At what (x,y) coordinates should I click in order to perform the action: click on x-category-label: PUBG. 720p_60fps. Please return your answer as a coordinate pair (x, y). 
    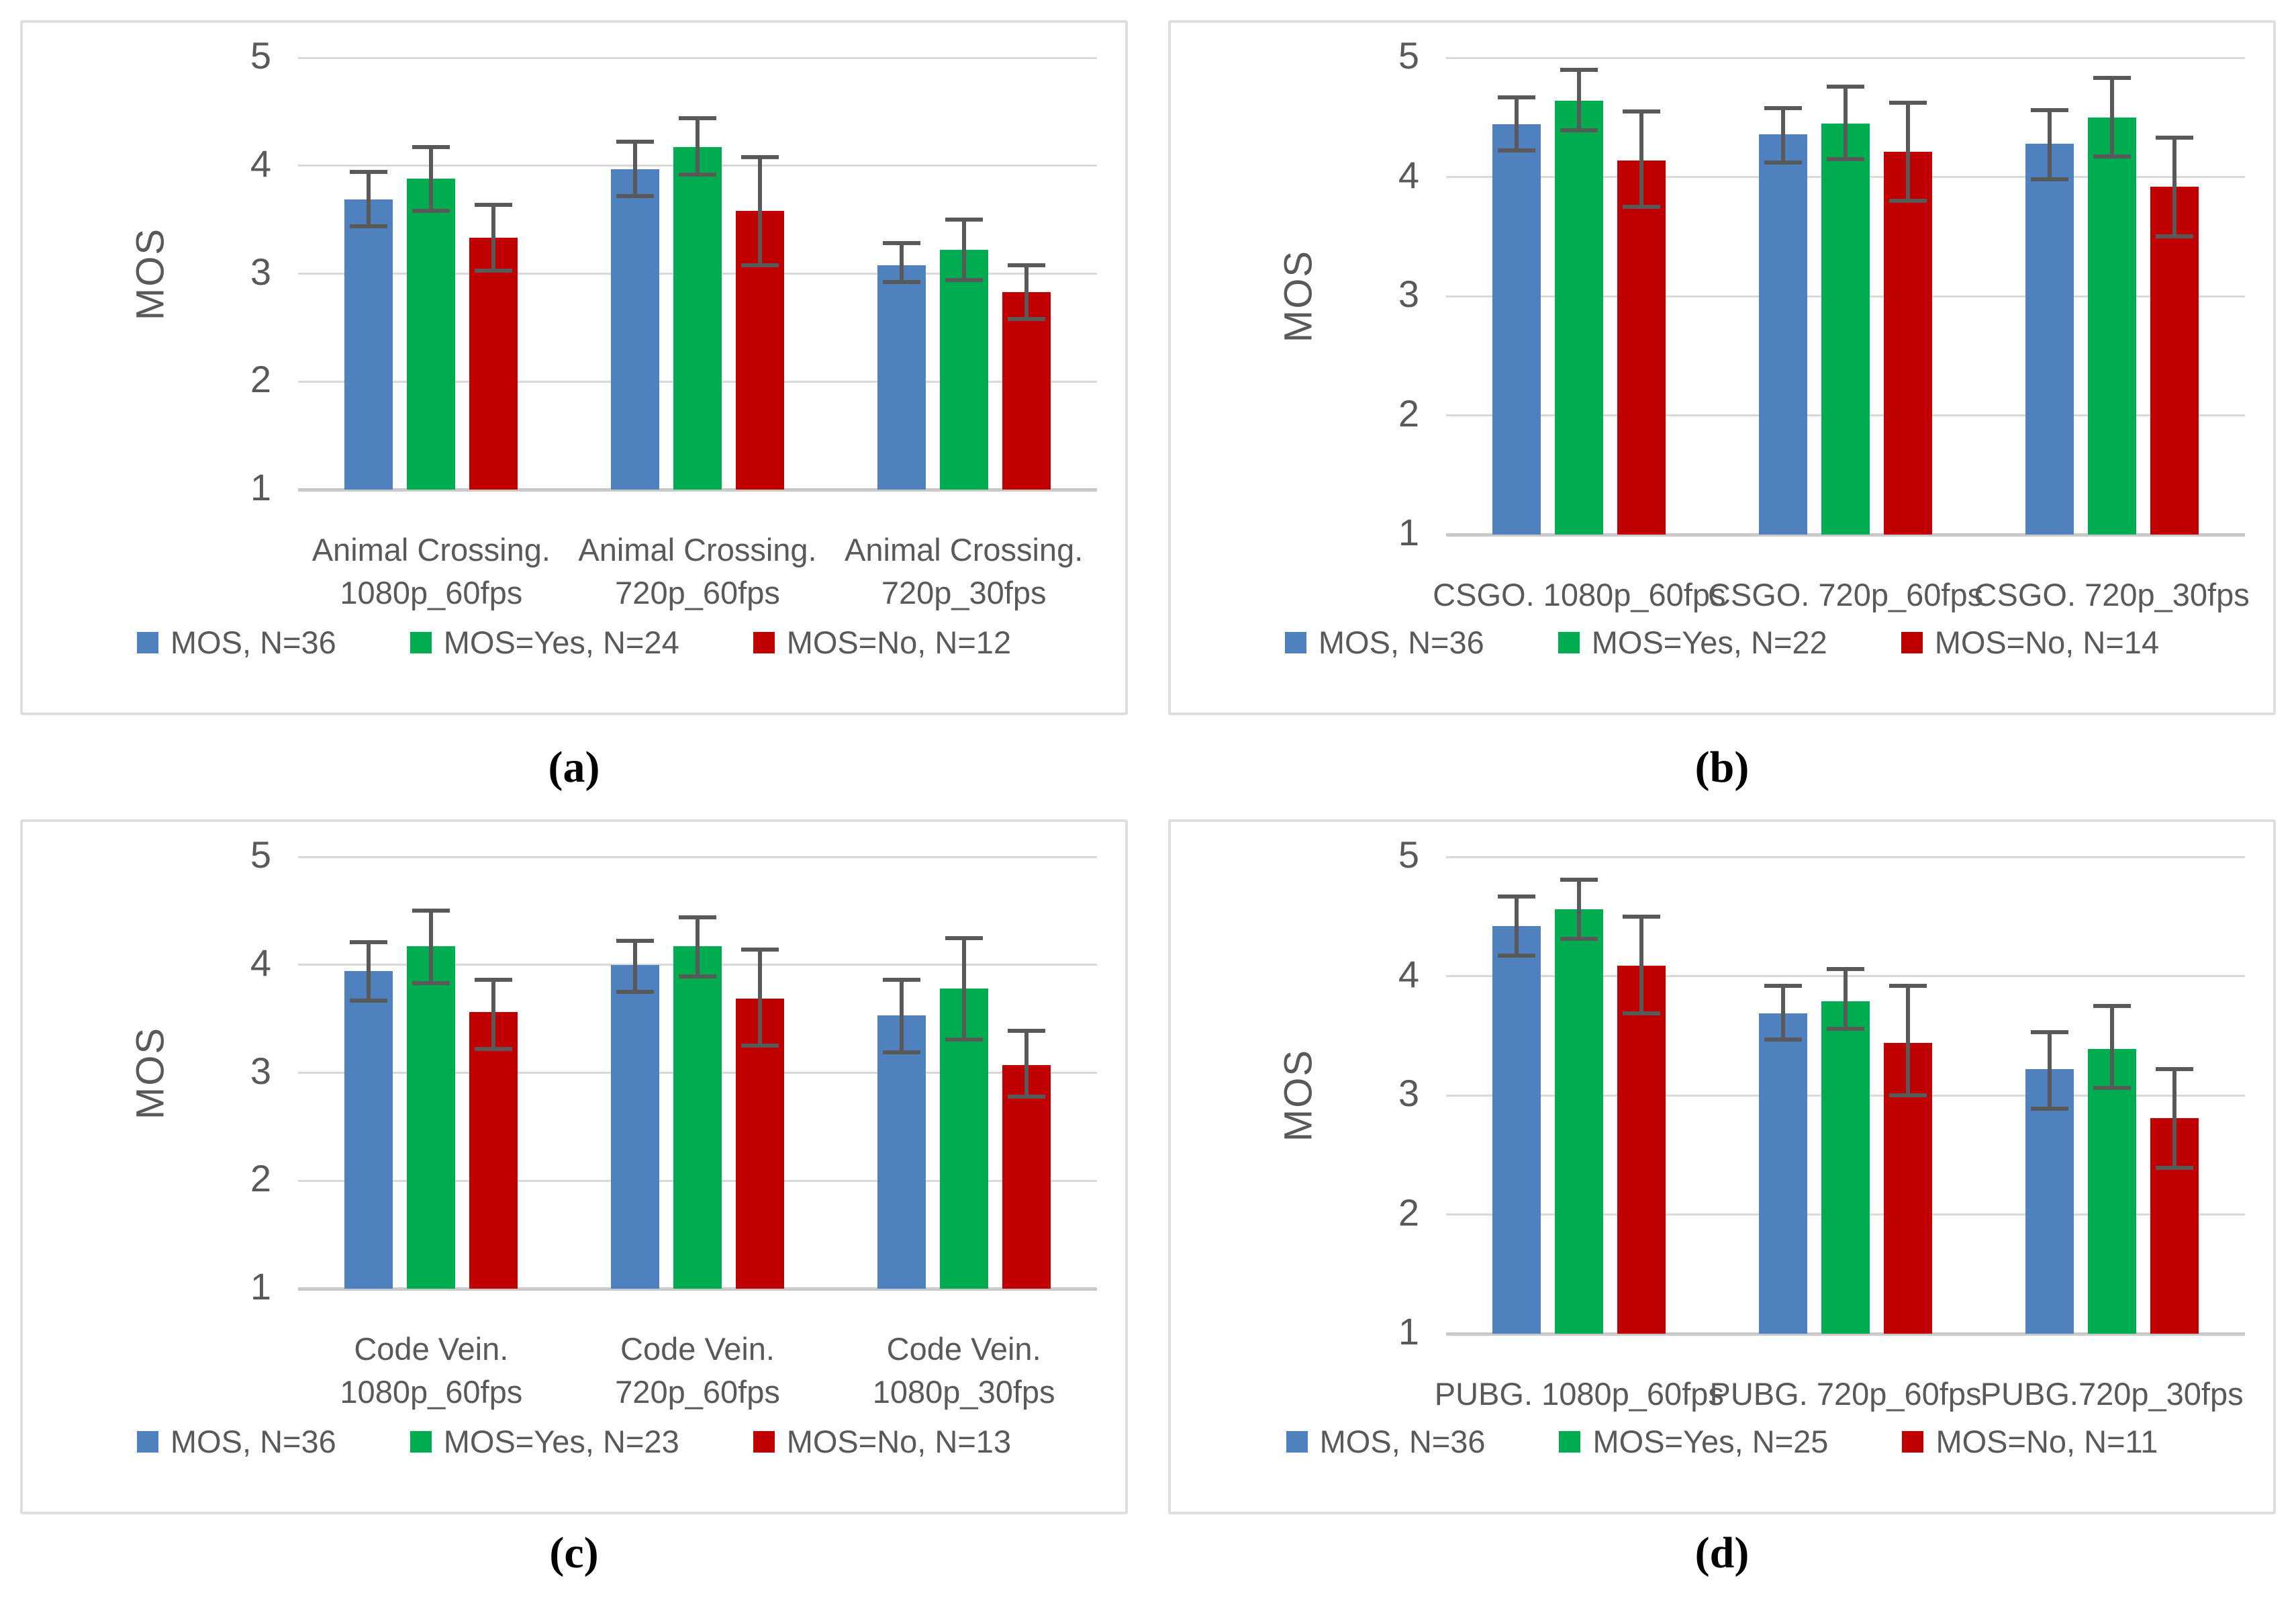
    Looking at the image, I should click on (1846, 1394).